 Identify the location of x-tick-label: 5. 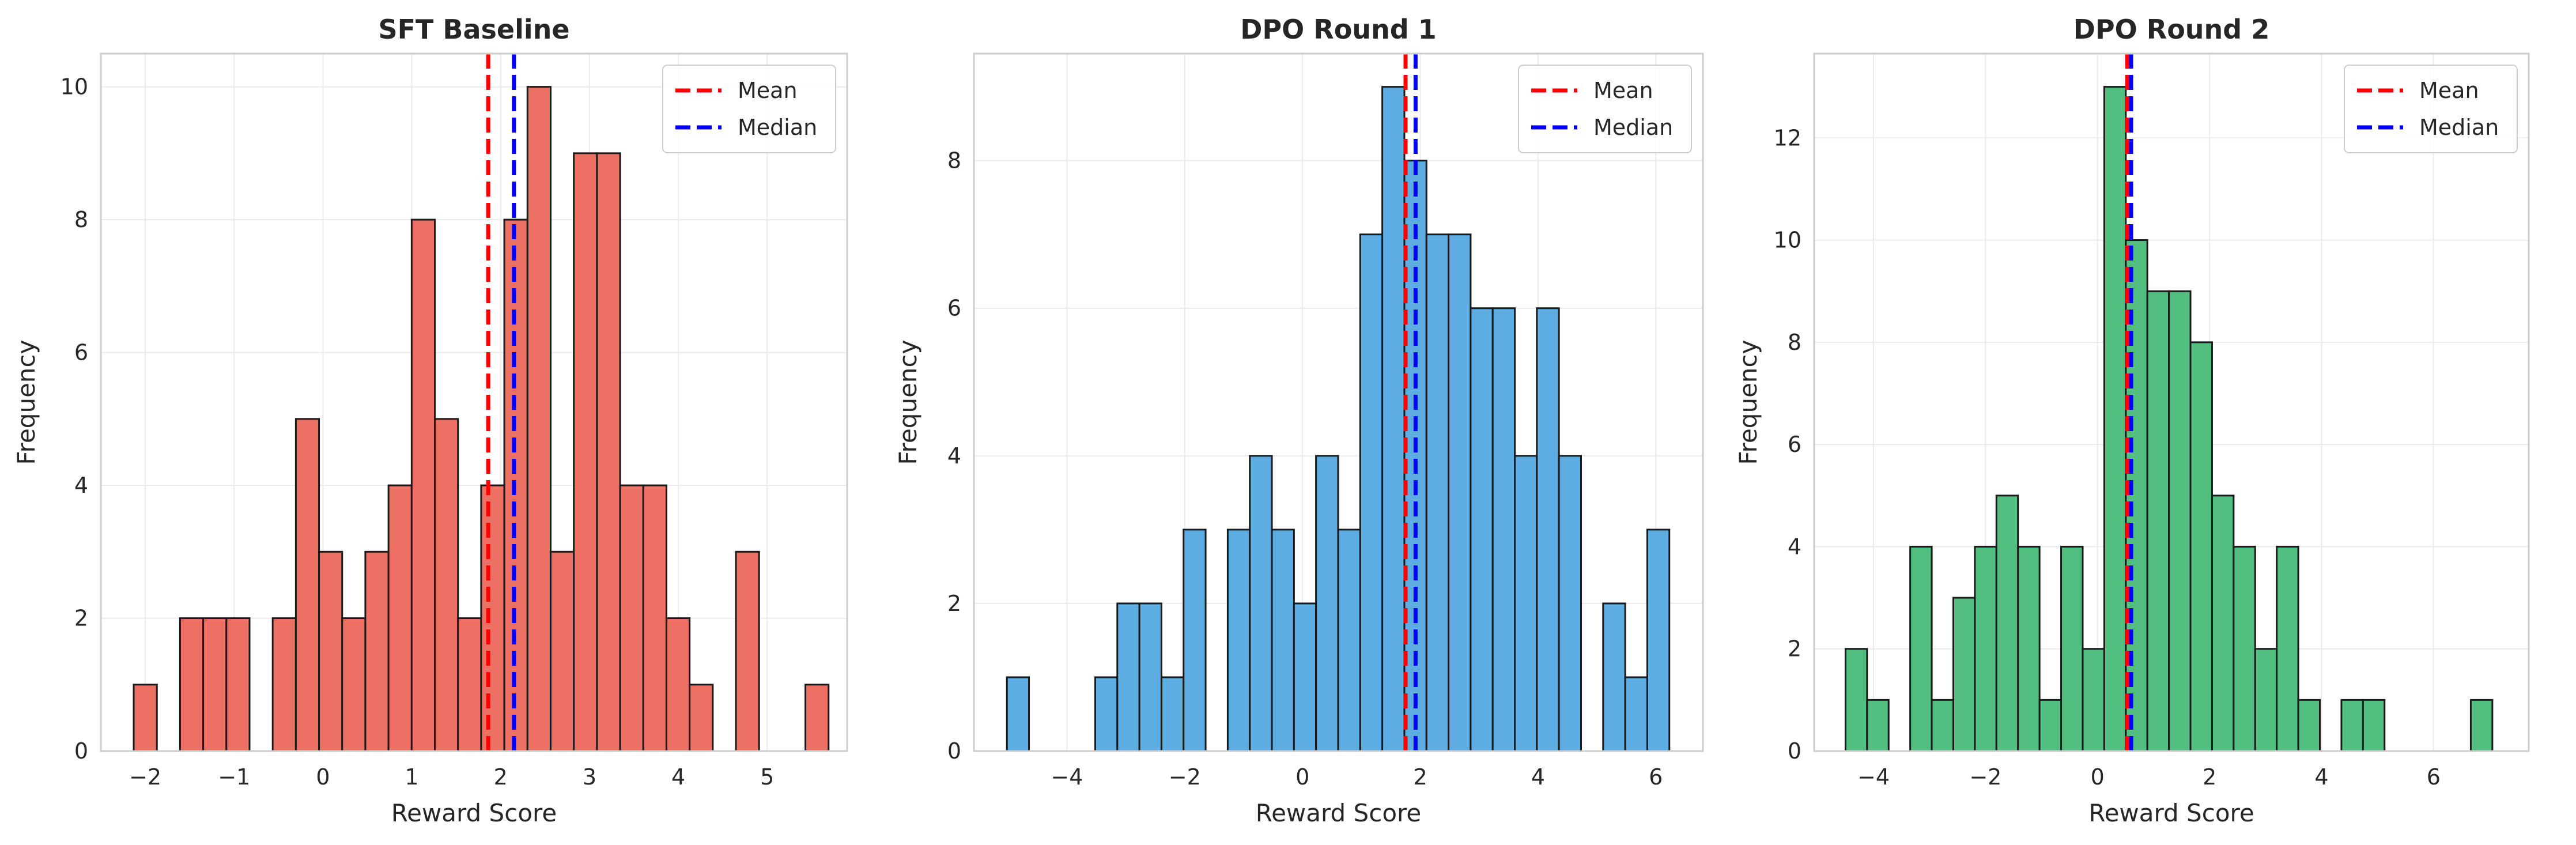
(767, 777).